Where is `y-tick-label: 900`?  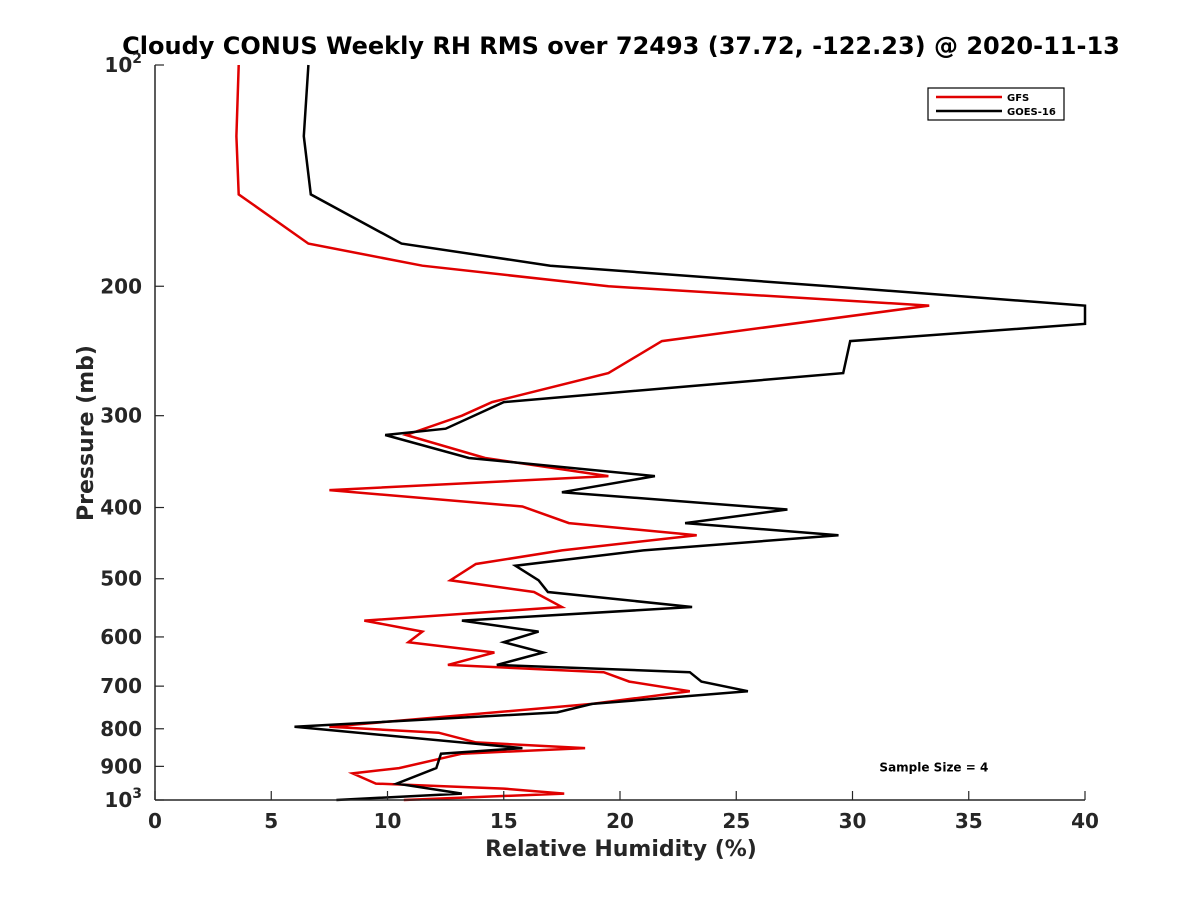 y-tick-label: 900 is located at coordinates (121, 766).